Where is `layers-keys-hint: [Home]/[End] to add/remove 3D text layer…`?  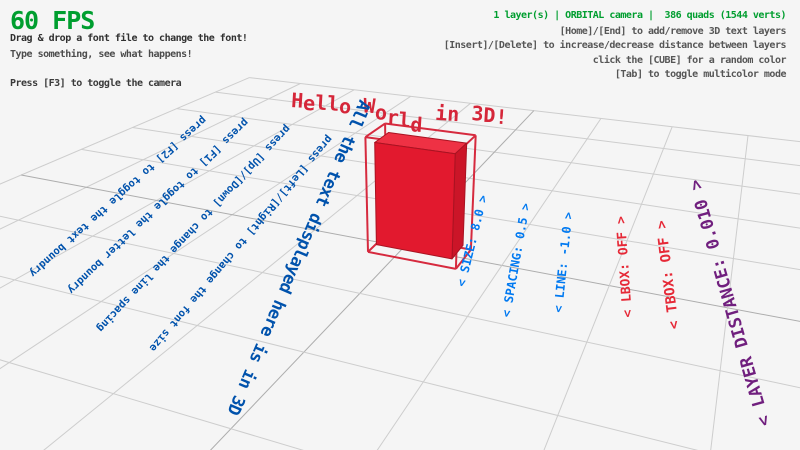 layers-keys-hint: [Home]/[End] to add/remove 3D text layer… is located at coordinates (673, 31).